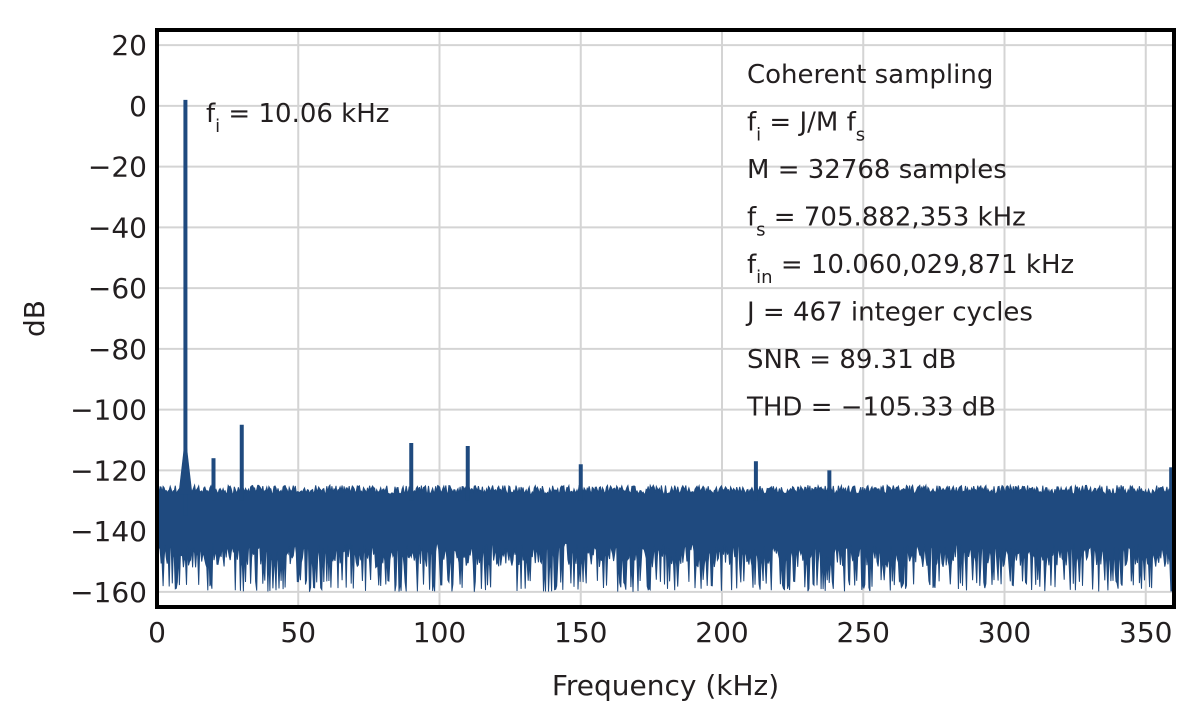 This screenshot has height=728, width=1200. I want to click on x-tick-label: 200, so click(721, 632).